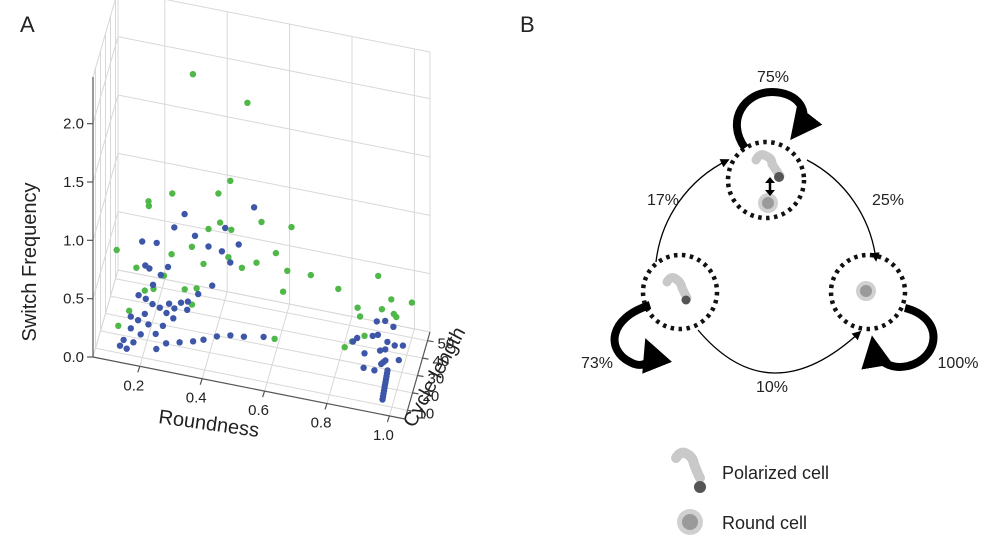 The image size is (998, 541). I want to click on panel-a-letter: A, so click(27, 24).